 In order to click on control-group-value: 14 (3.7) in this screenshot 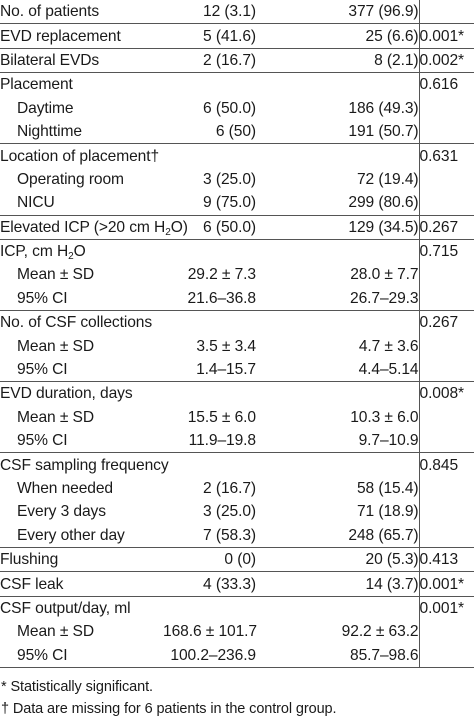, I will do `click(392, 584)`.